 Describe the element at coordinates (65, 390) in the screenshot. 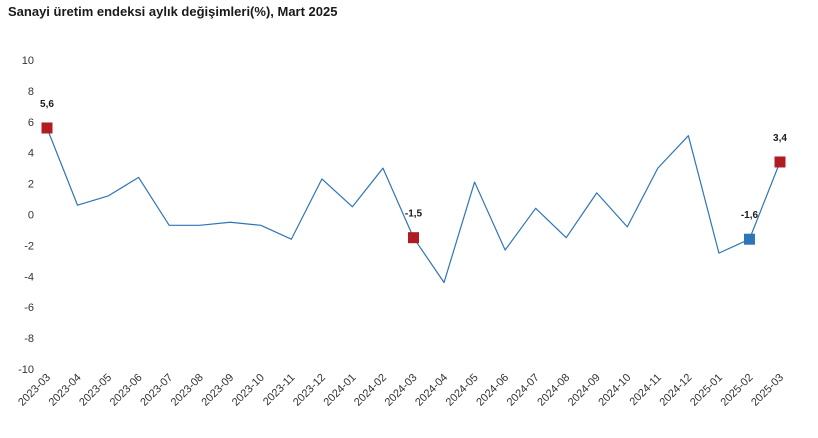

I see `x-tick-label: 2023-04` at that location.